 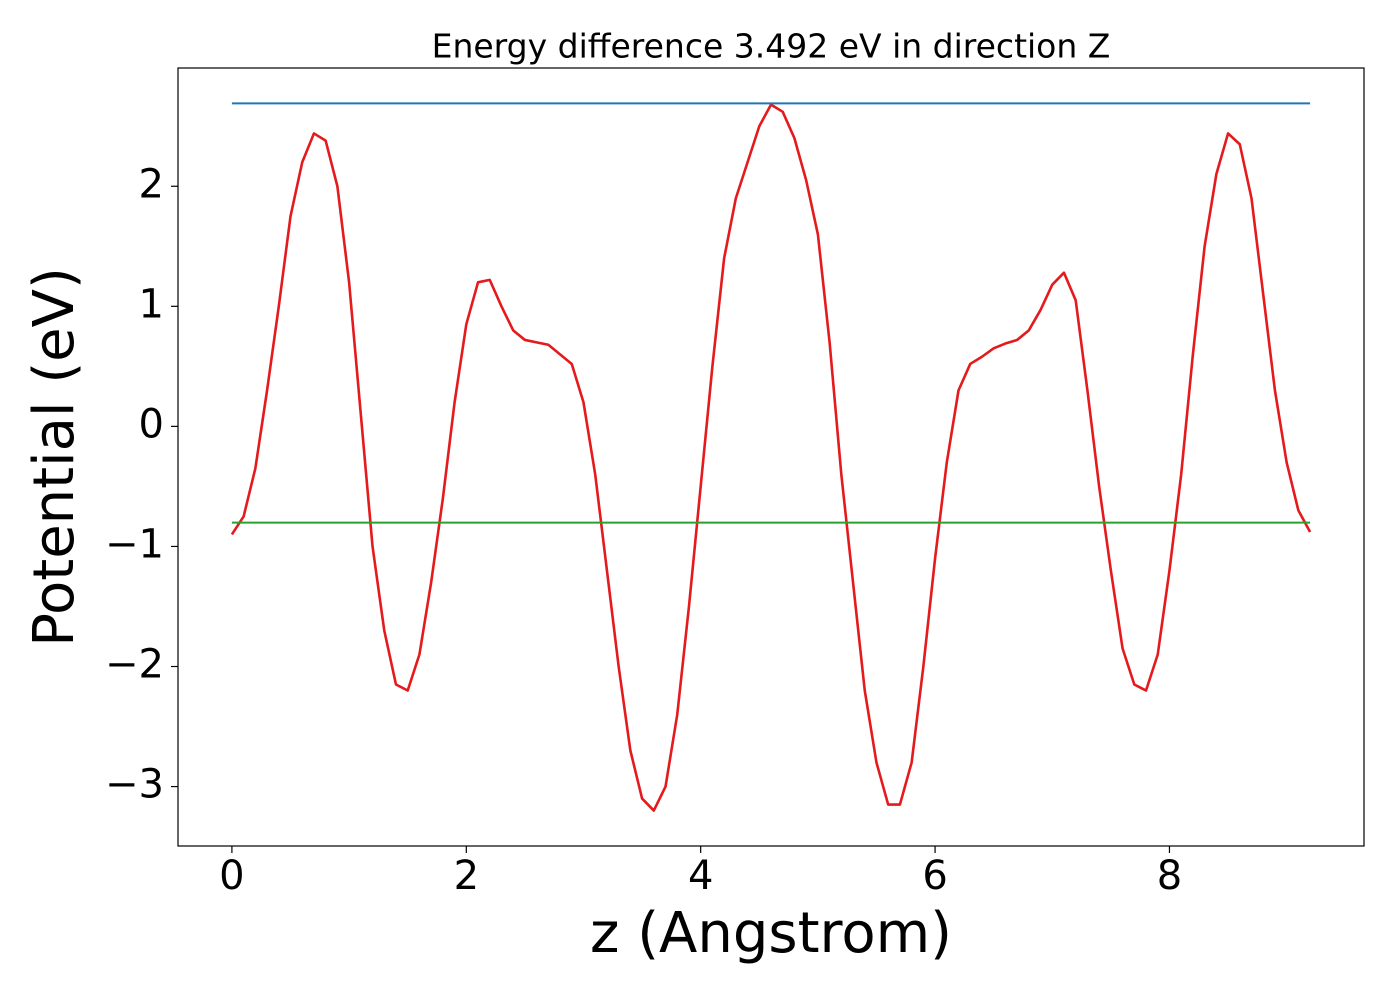 What do you see at coordinates (231, 876) in the screenshot?
I see `x-tick-label: 0` at bounding box center [231, 876].